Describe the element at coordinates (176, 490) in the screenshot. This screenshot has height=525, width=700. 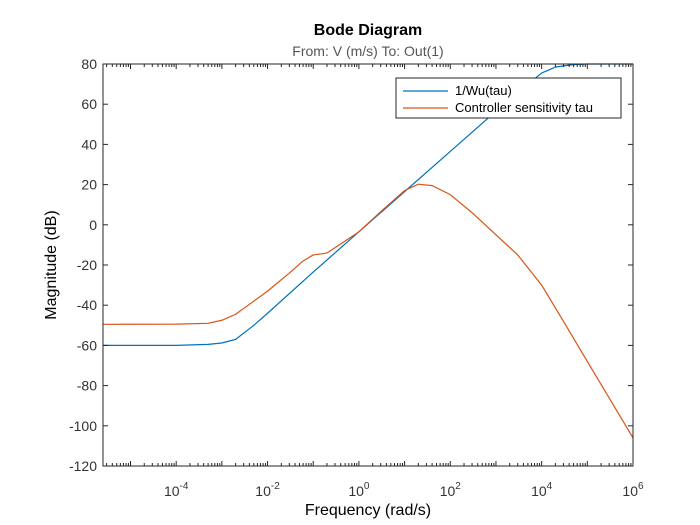
I see `x-tick-label: 10⁻⁴` at that location.